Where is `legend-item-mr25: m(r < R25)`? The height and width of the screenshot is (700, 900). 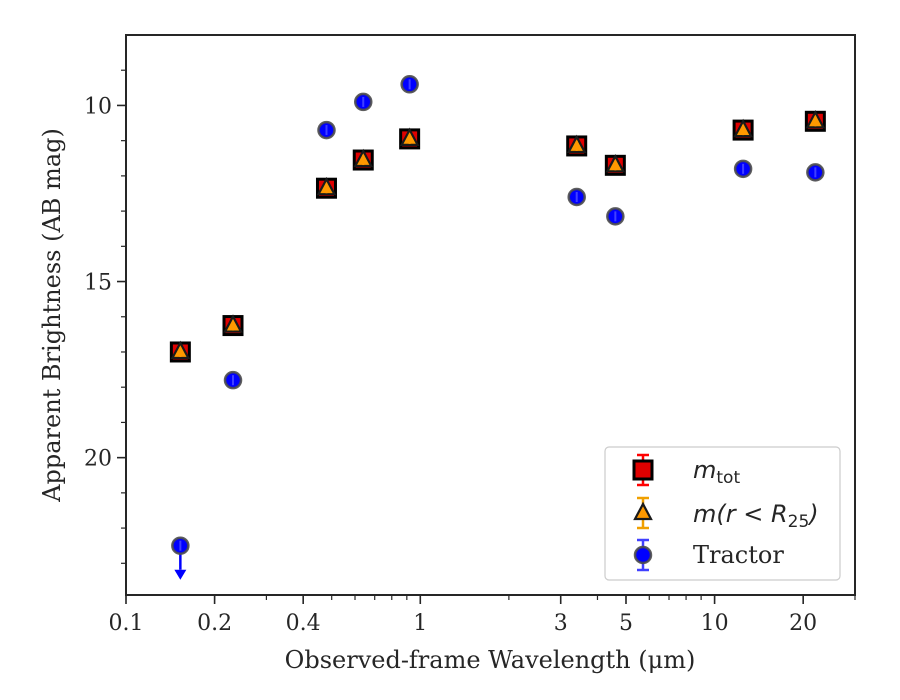
legend-item-mr25: m(r < R25) is located at coordinates (726, 514).